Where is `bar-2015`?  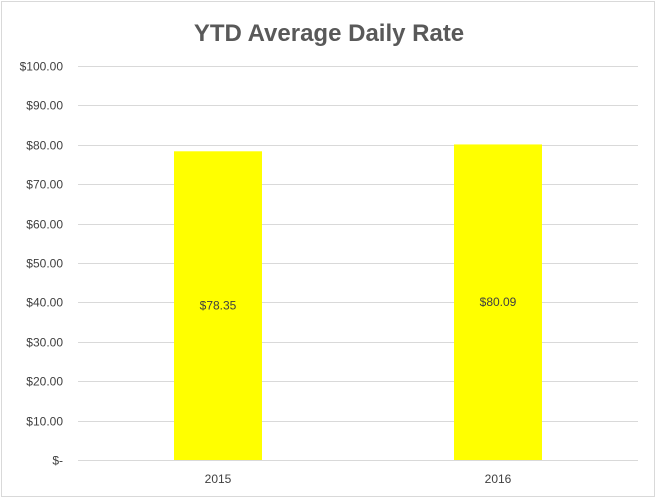
bar-2015 is located at coordinates (218, 305).